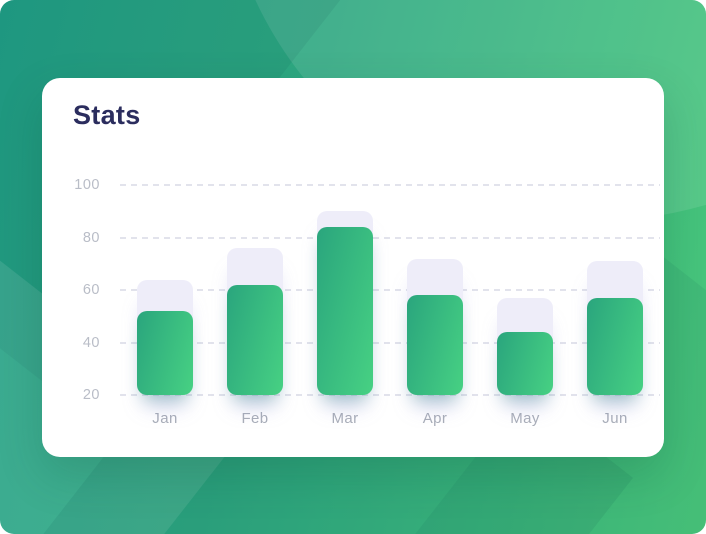 Image resolution: width=706 pixels, height=534 pixels. What do you see at coordinates (91, 395) in the screenshot?
I see `y-axis-tick-label: 20` at bounding box center [91, 395].